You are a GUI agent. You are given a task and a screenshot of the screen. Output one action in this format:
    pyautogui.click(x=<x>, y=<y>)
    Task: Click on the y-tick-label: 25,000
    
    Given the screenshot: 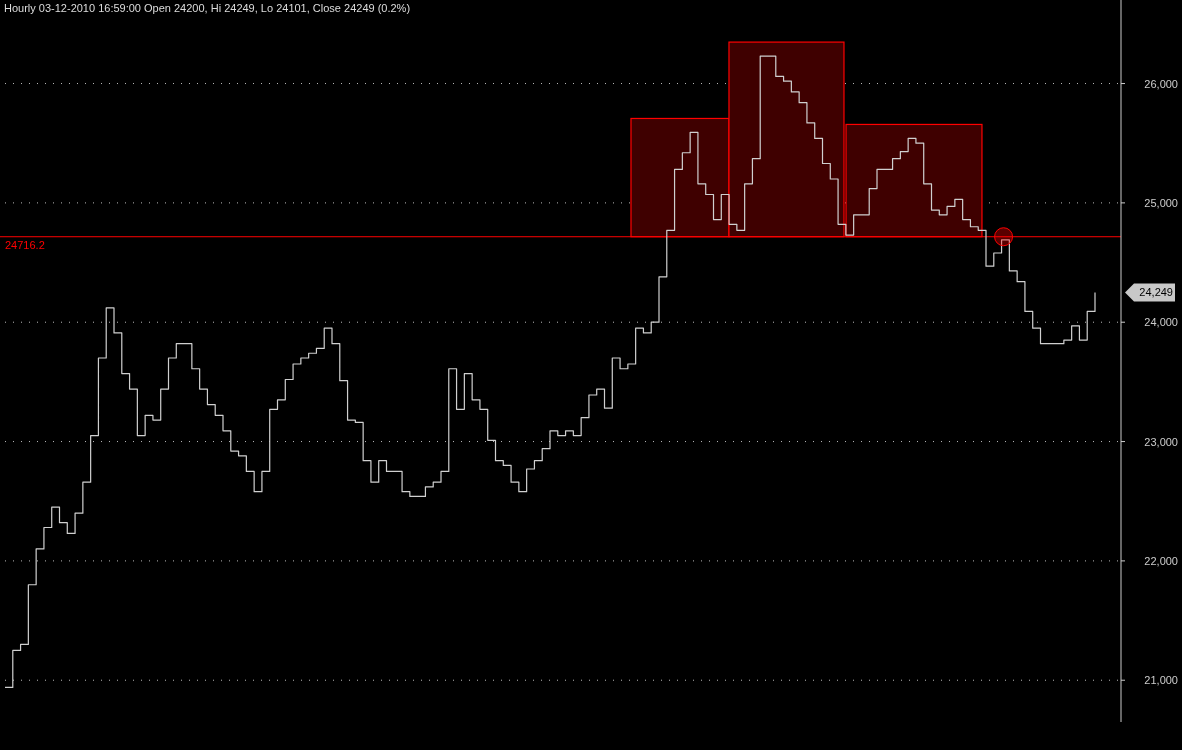 What is the action you would take?
    pyautogui.click(x=1161, y=202)
    